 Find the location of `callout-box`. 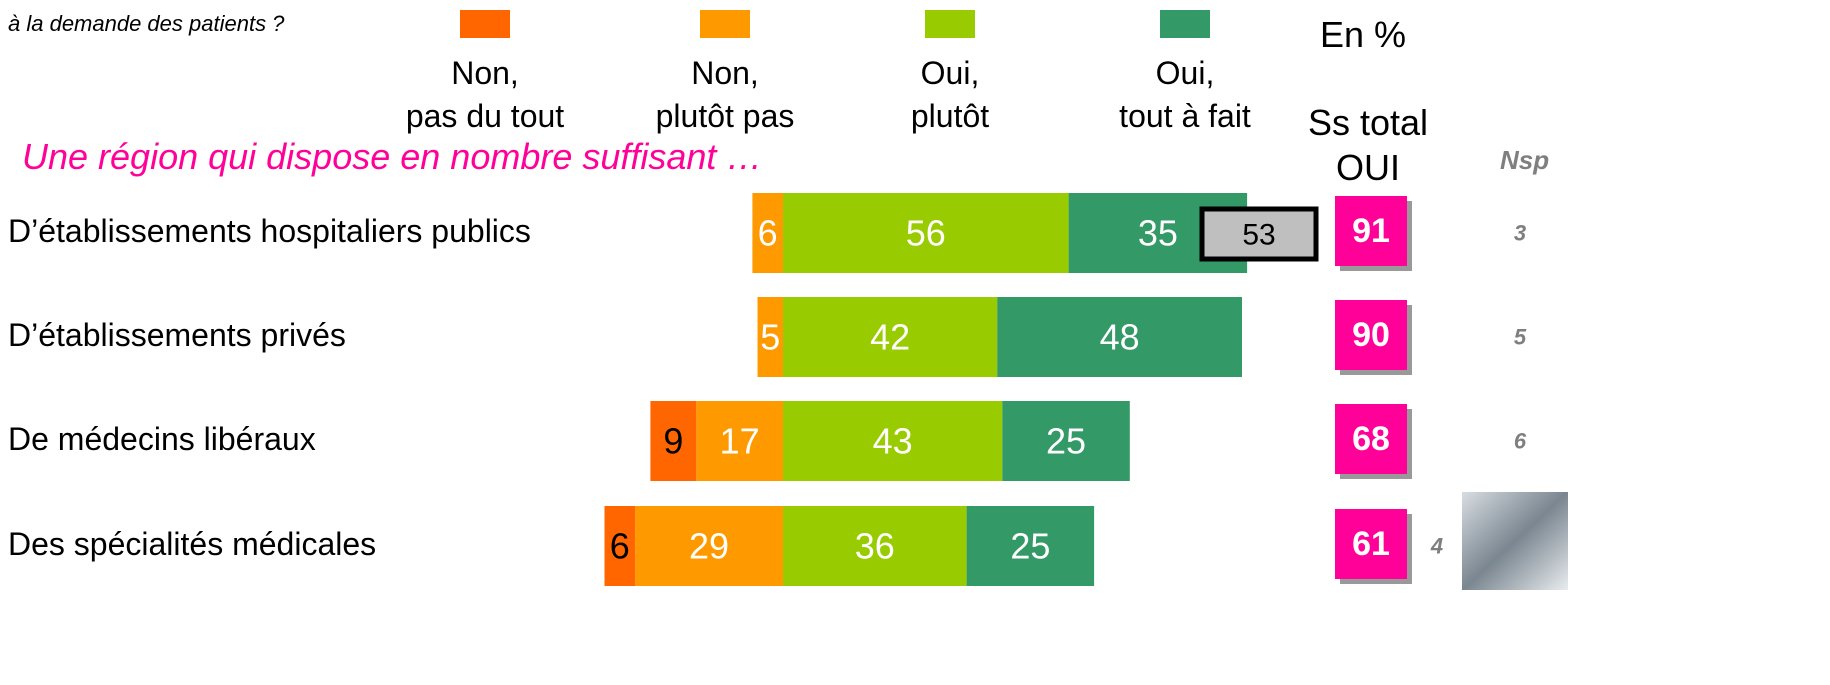

callout-box is located at coordinates (1259, 234).